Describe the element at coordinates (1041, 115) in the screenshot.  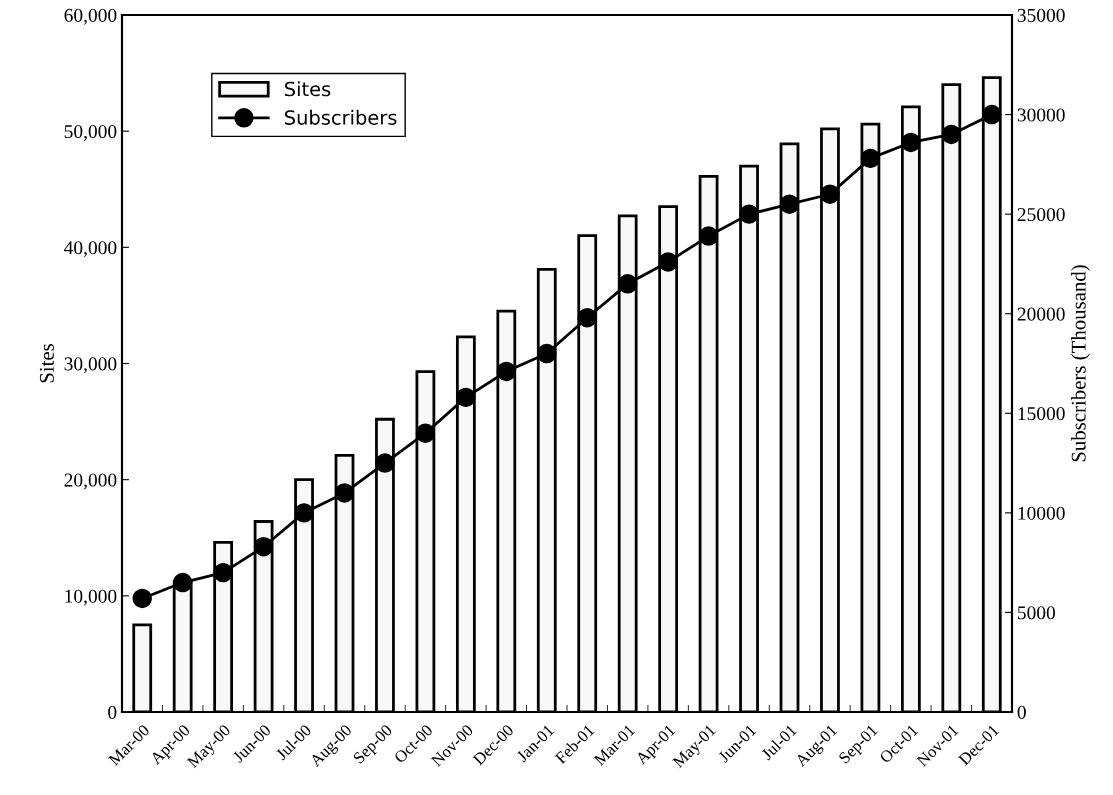
I see `y2-tick-label: 30000` at that location.